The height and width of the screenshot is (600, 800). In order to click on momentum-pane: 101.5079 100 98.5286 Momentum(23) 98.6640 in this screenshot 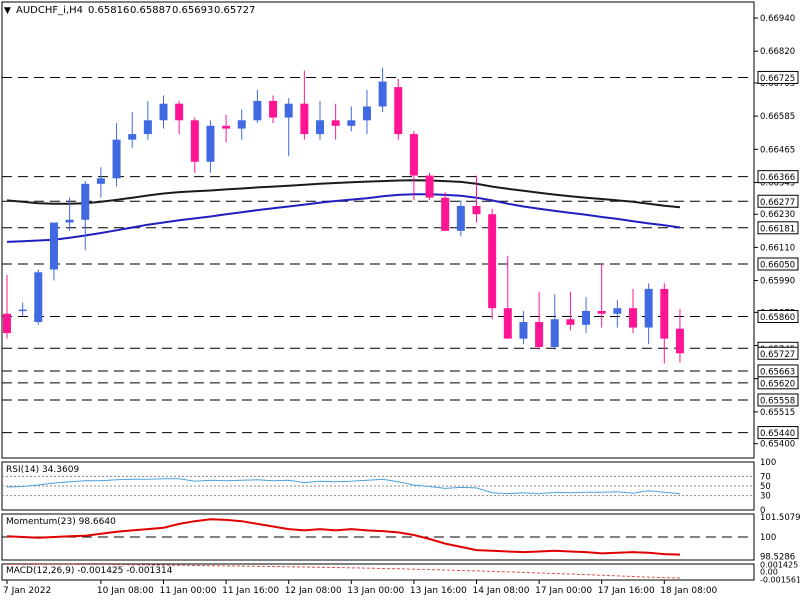, I will do `click(400, 537)`.